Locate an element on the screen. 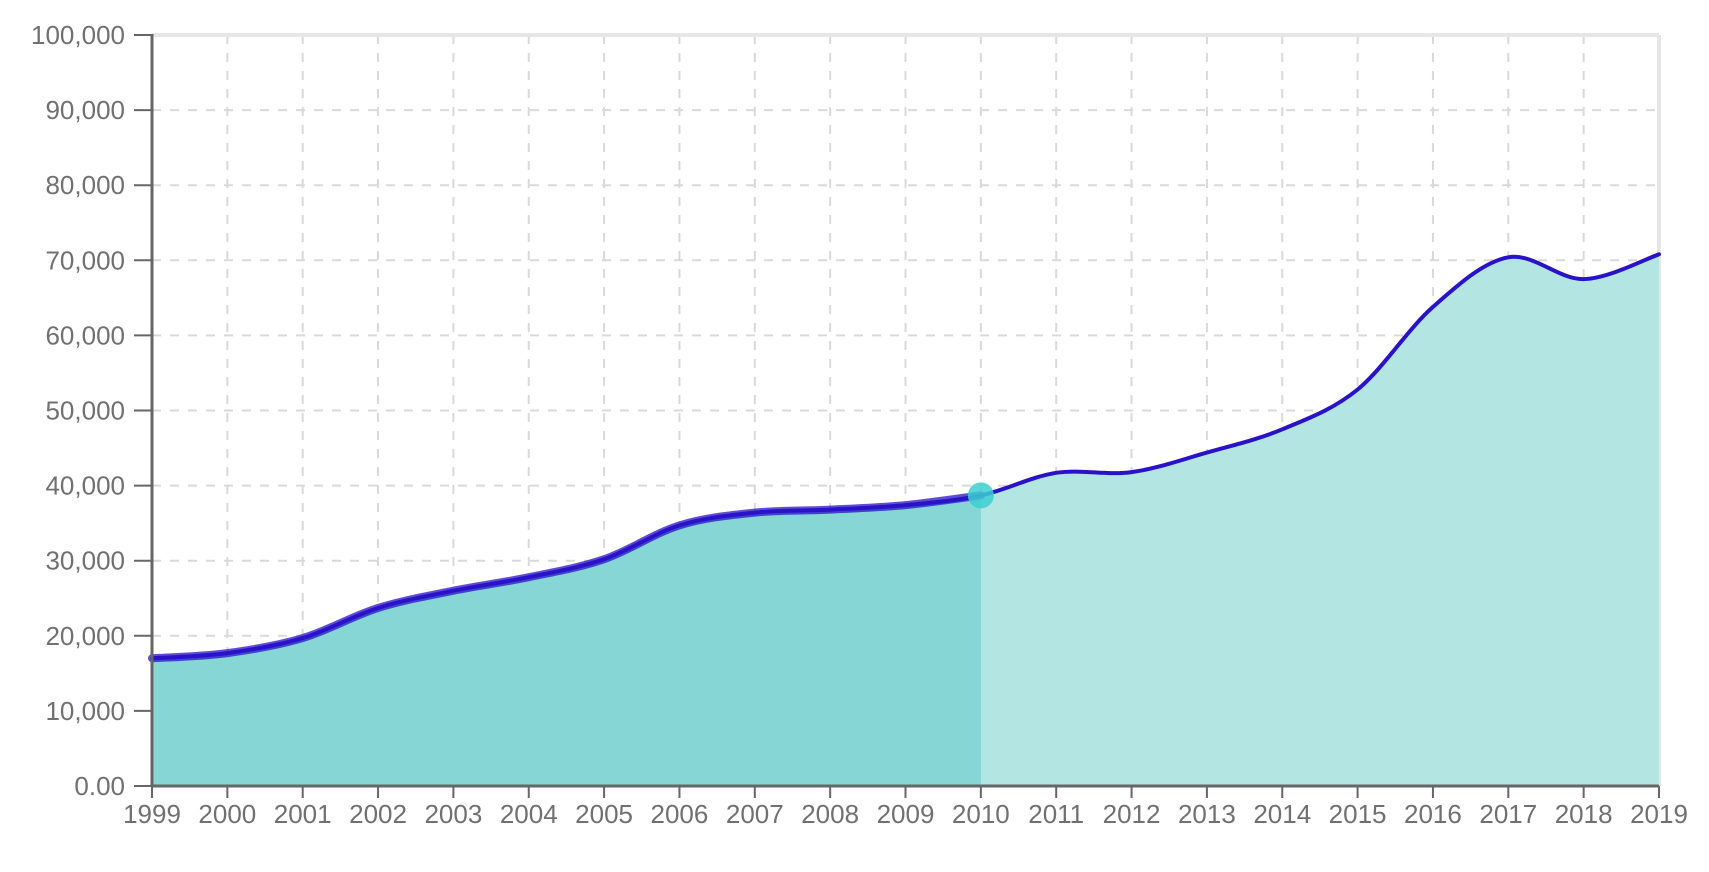 The height and width of the screenshot is (872, 1709). y-tick-label: 60,000 is located at coordinates (85, 335).